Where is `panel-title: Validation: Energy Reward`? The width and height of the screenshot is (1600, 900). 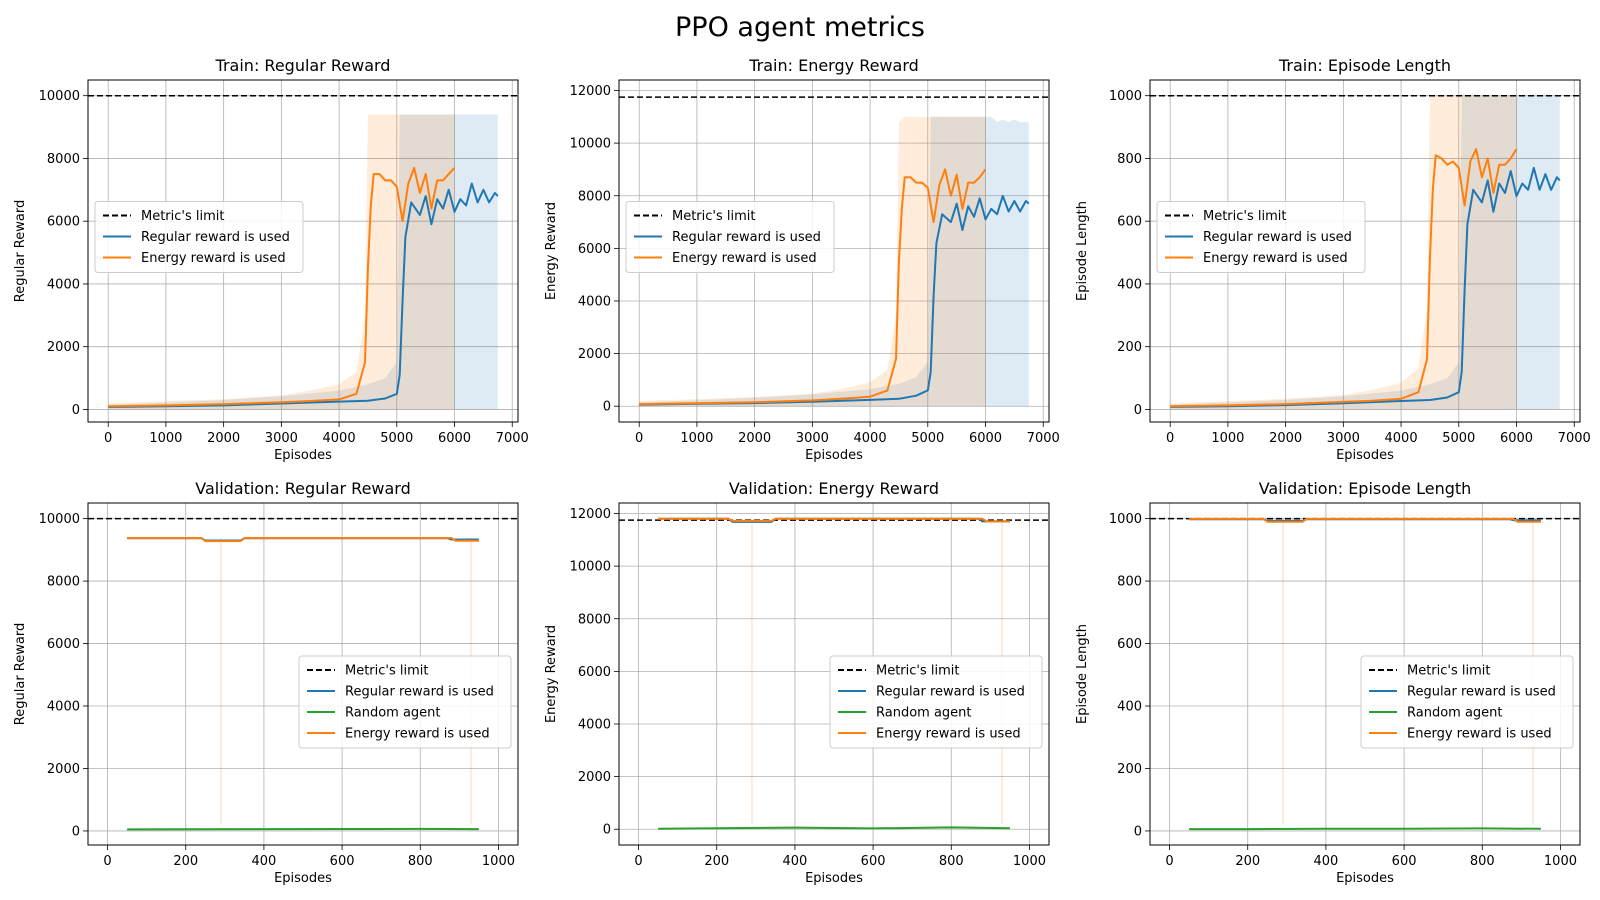
panel-title: Validation: Energy Reward is located at coordinates (834, 488).